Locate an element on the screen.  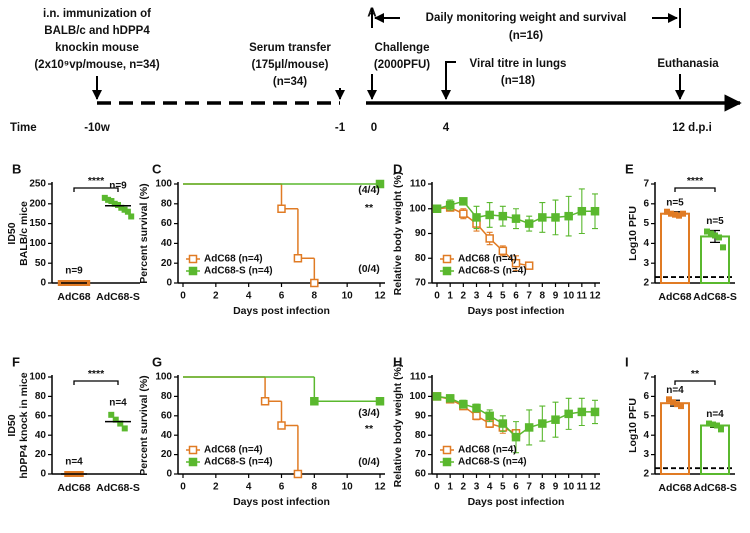
y-axis-label: BALB/c mice is located at coordinates (24, 233).